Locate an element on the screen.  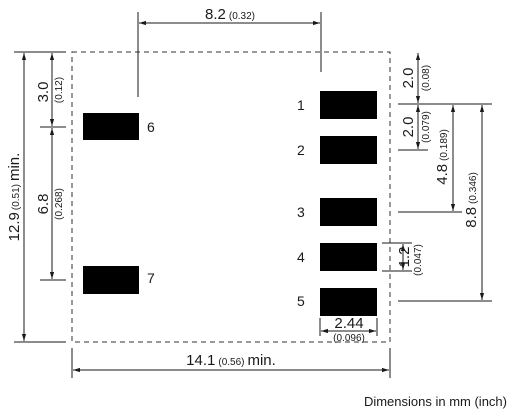
svg-text: 3.0 is located at coordinates (43, 92).